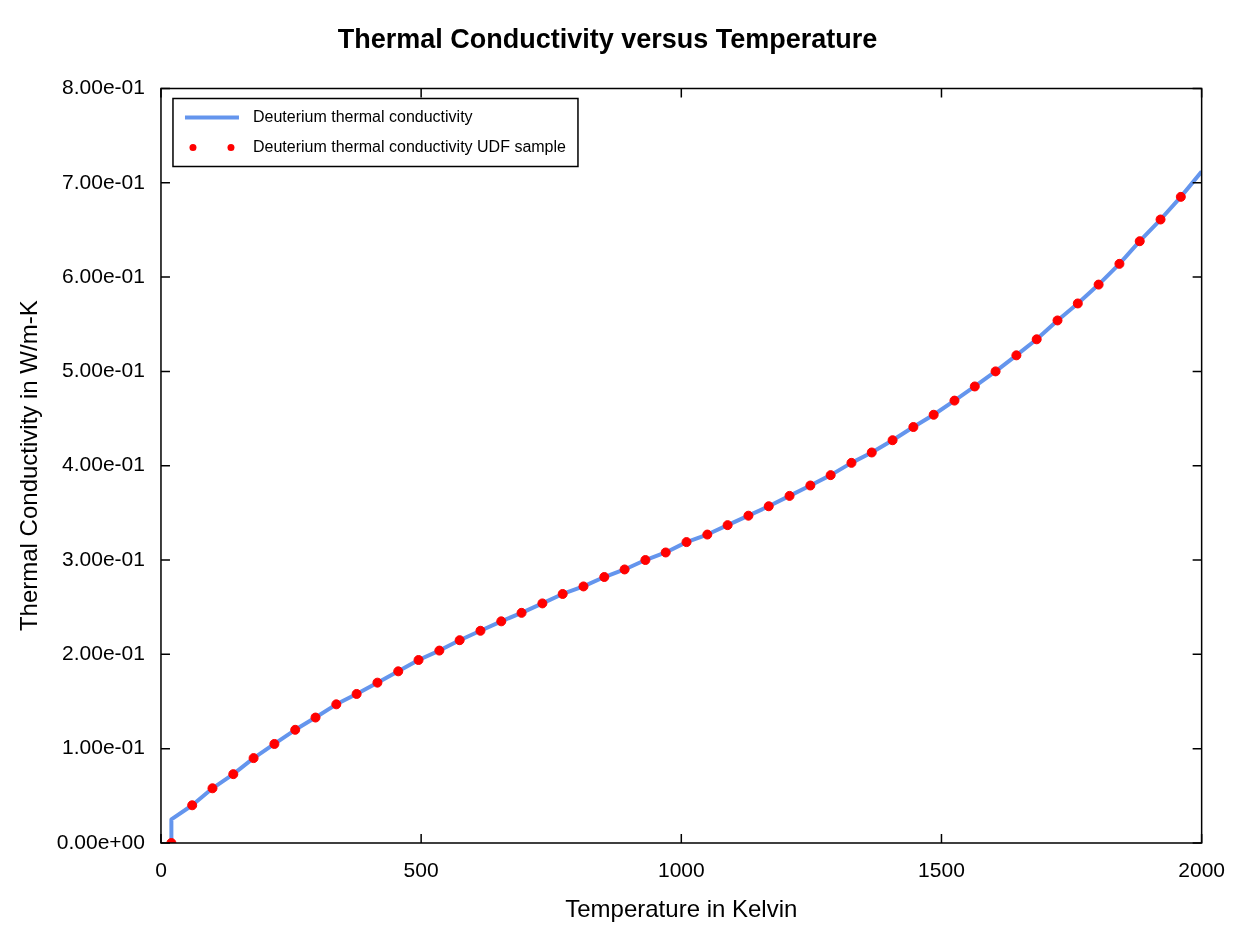 This screenshot has width=1246, height=943. Describe the element at coordinates (607, 38) in the screenshot. I see `chart-title: Thermal Conductivity versus Temperature` at that location.